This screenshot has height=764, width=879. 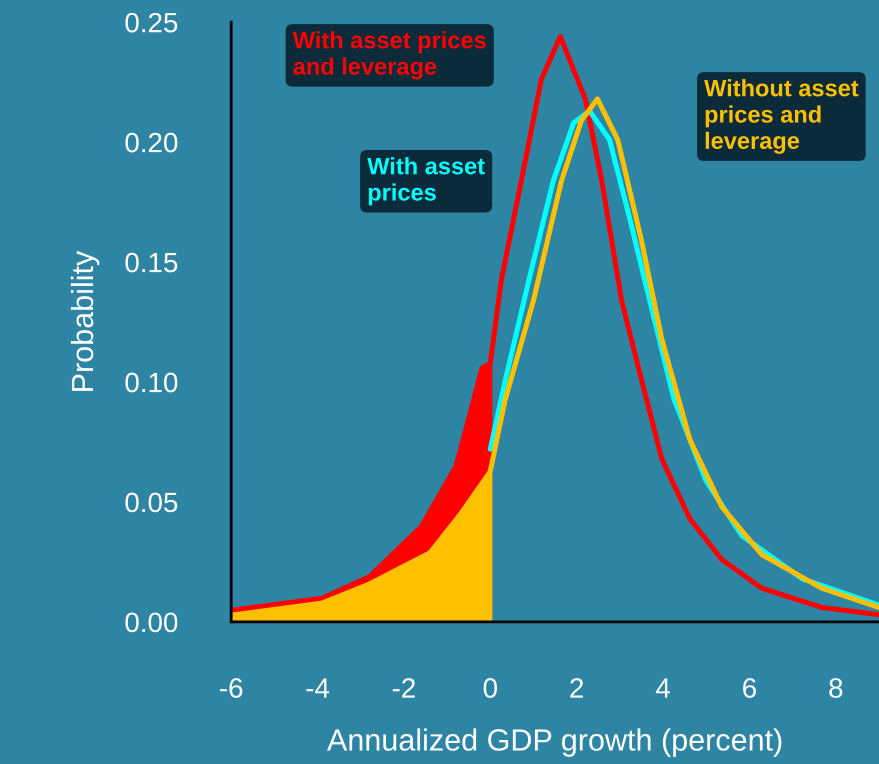 What do you see at coordinates (151, 22) in the screenshot?
I see `y-tick-label: 0.25` at bounding box center [151, 22].